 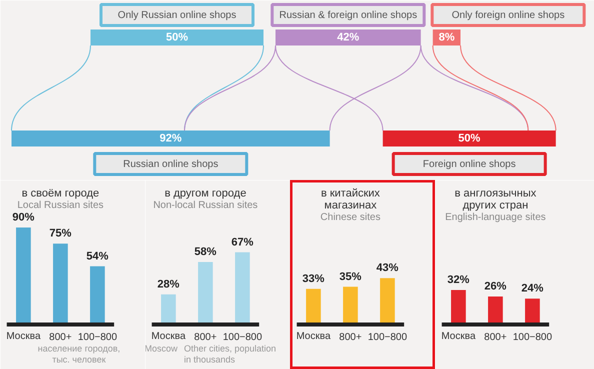 I want to click on data-label: 54%, so click(x=97, y=256).